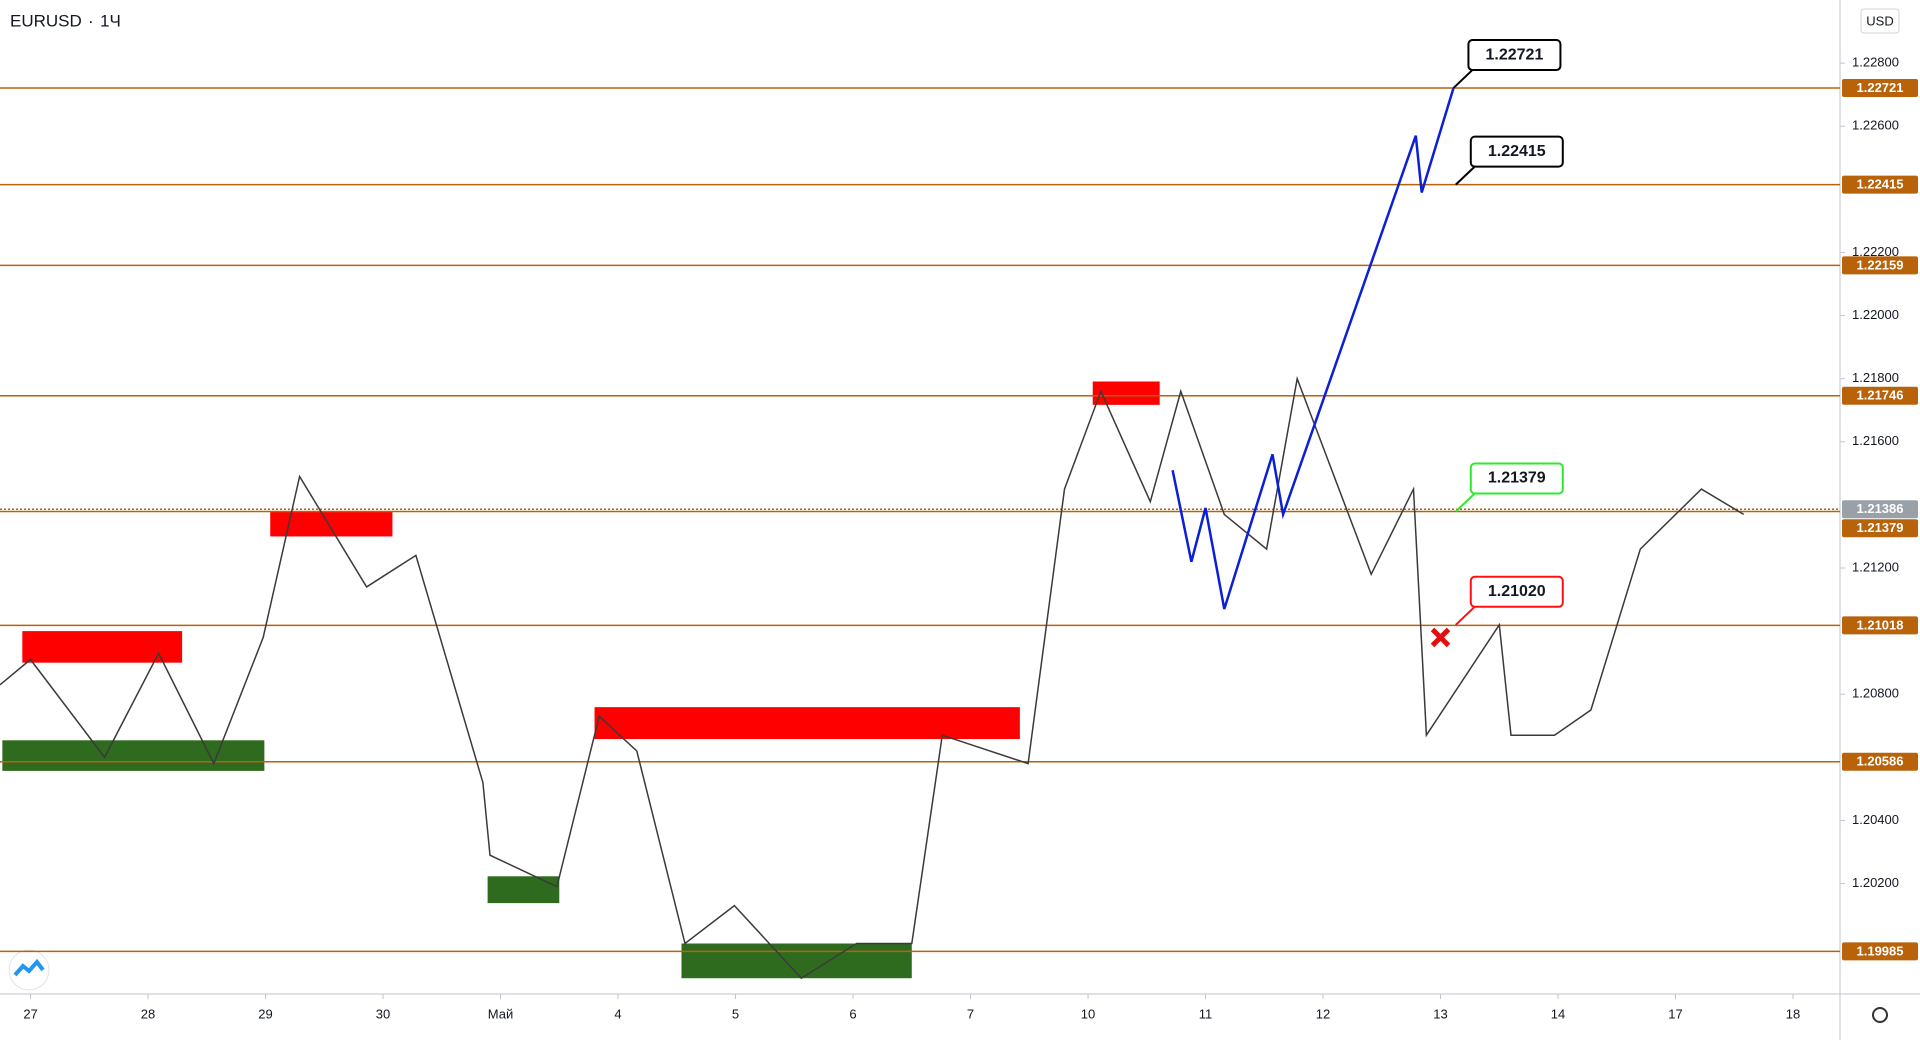 The height and width of the screenshot is (1040, 1920). I want to click on projection-line, so click(1313, 349).